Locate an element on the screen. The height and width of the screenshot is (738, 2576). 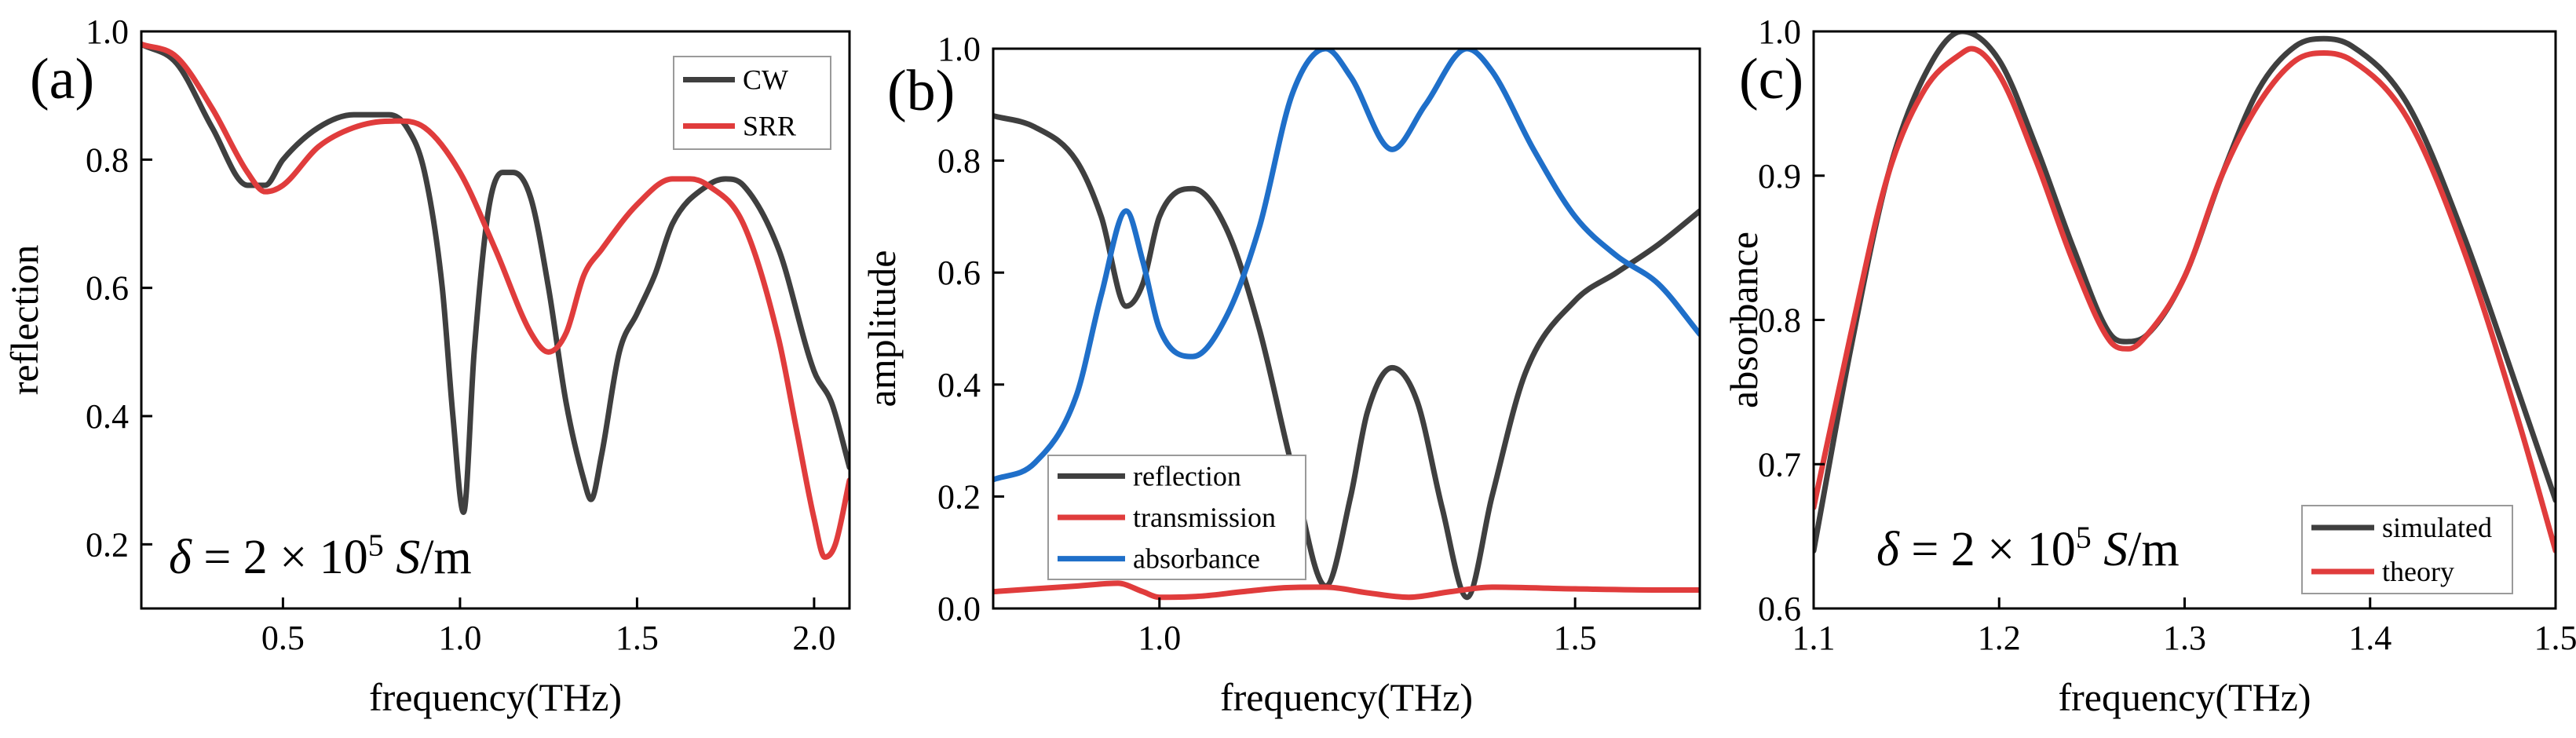
x-tick-label: 2.0 is located at coordinates (813, 638).